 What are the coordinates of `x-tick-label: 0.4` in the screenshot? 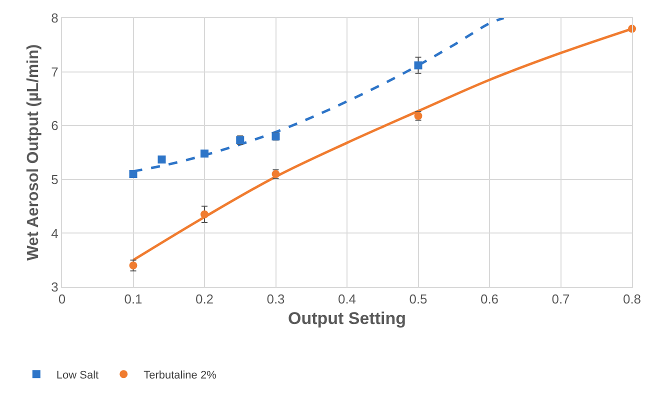 It's located at (347, 299).